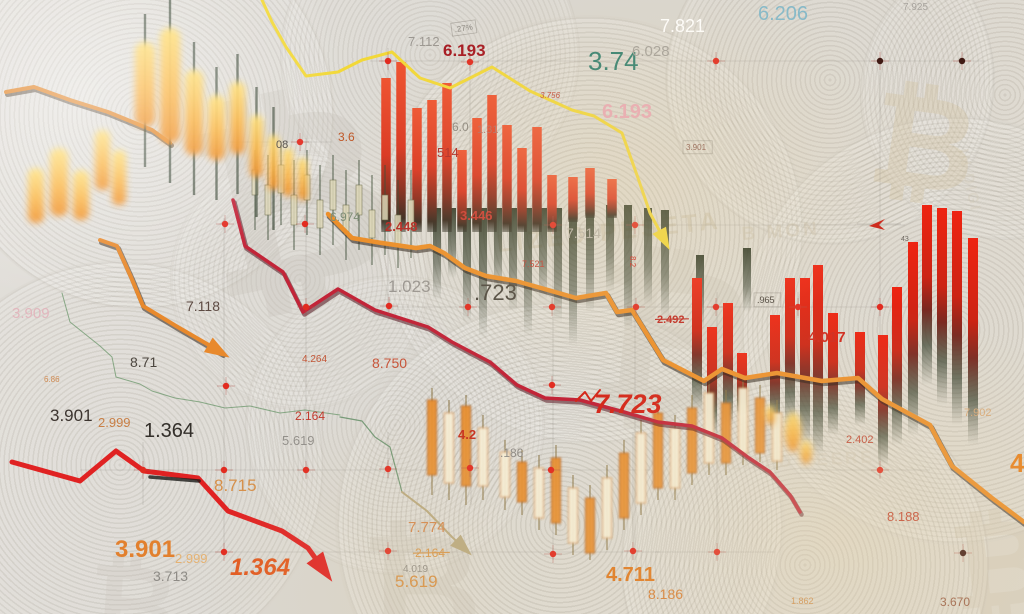 Image resolution: width=1024 pixels, height=614 pixels. I want to click on price-label: 7.723, so click(628, 404).